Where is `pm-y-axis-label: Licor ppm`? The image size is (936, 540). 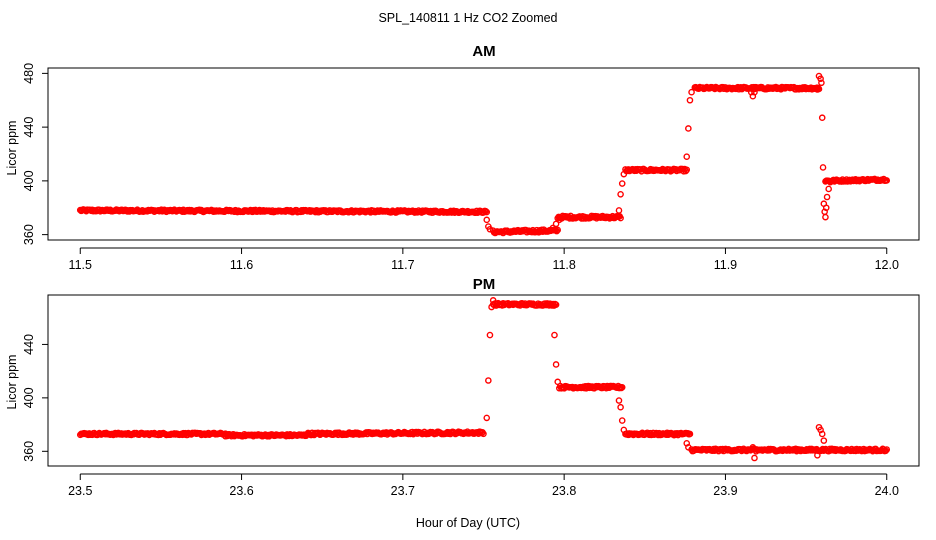
pm-y-axis-label: Licor ppm is located at coordinates (12, 382).